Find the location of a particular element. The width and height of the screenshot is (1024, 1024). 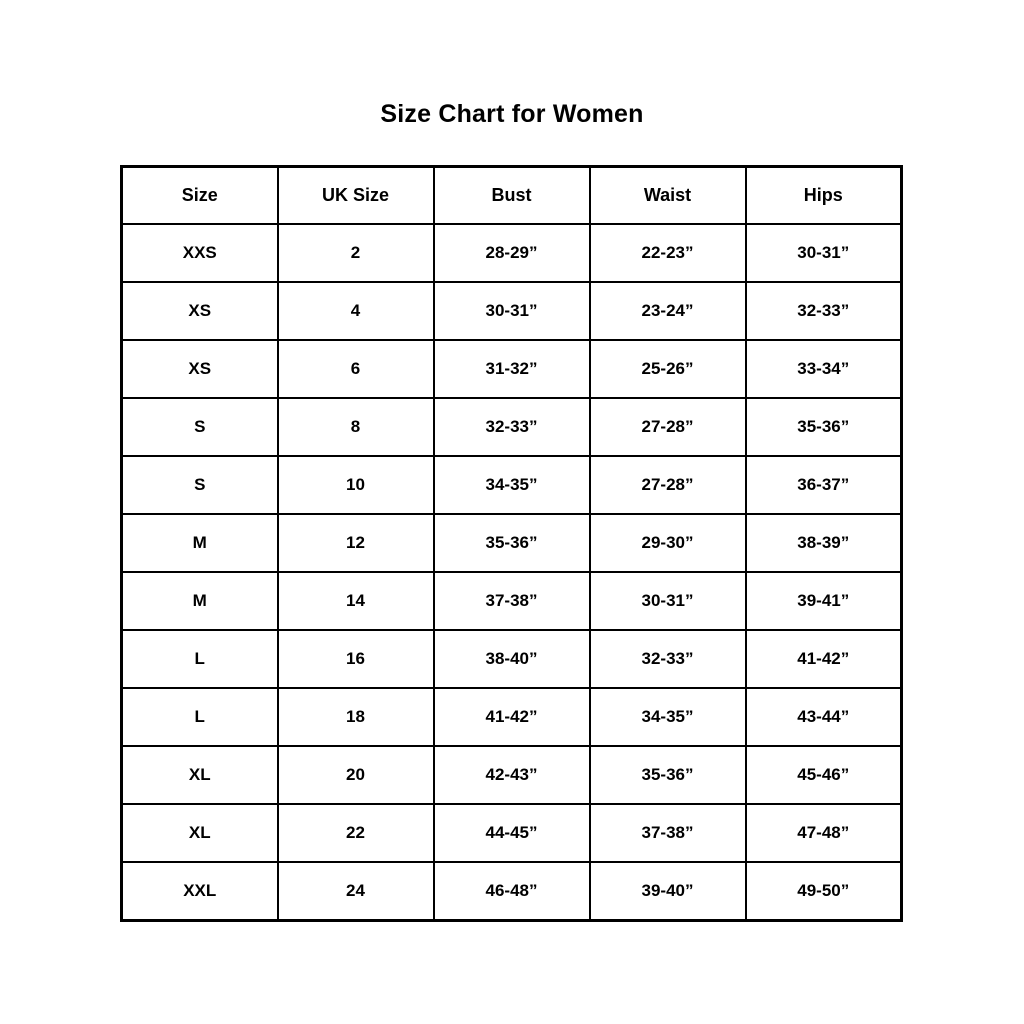

cell-bust: 38-40” is located at coordinates (511, 659).